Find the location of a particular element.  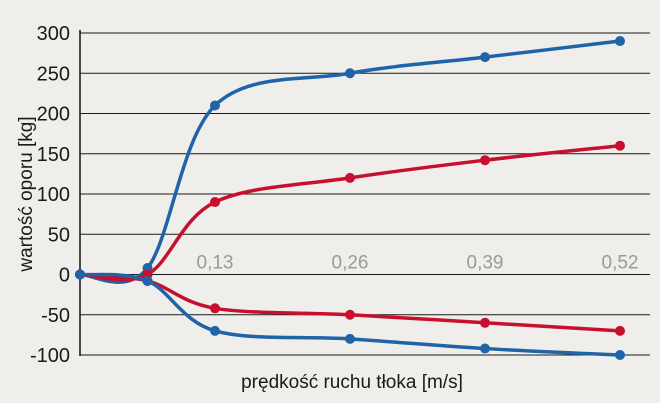

y-tick-label: 50 is located at coordinates (59, 235).